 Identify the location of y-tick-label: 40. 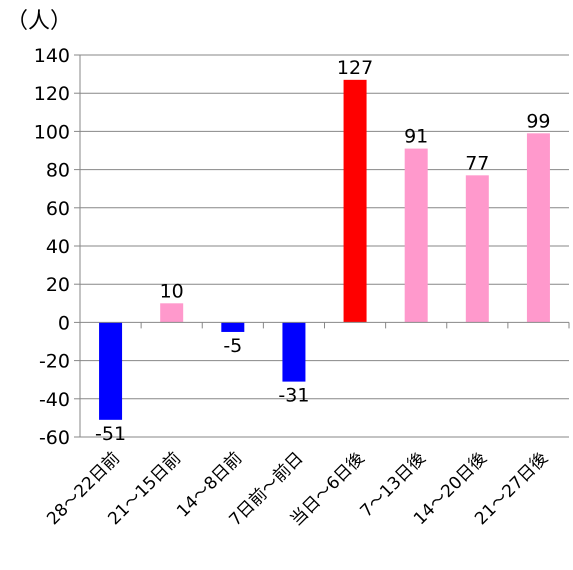
(58, 247).